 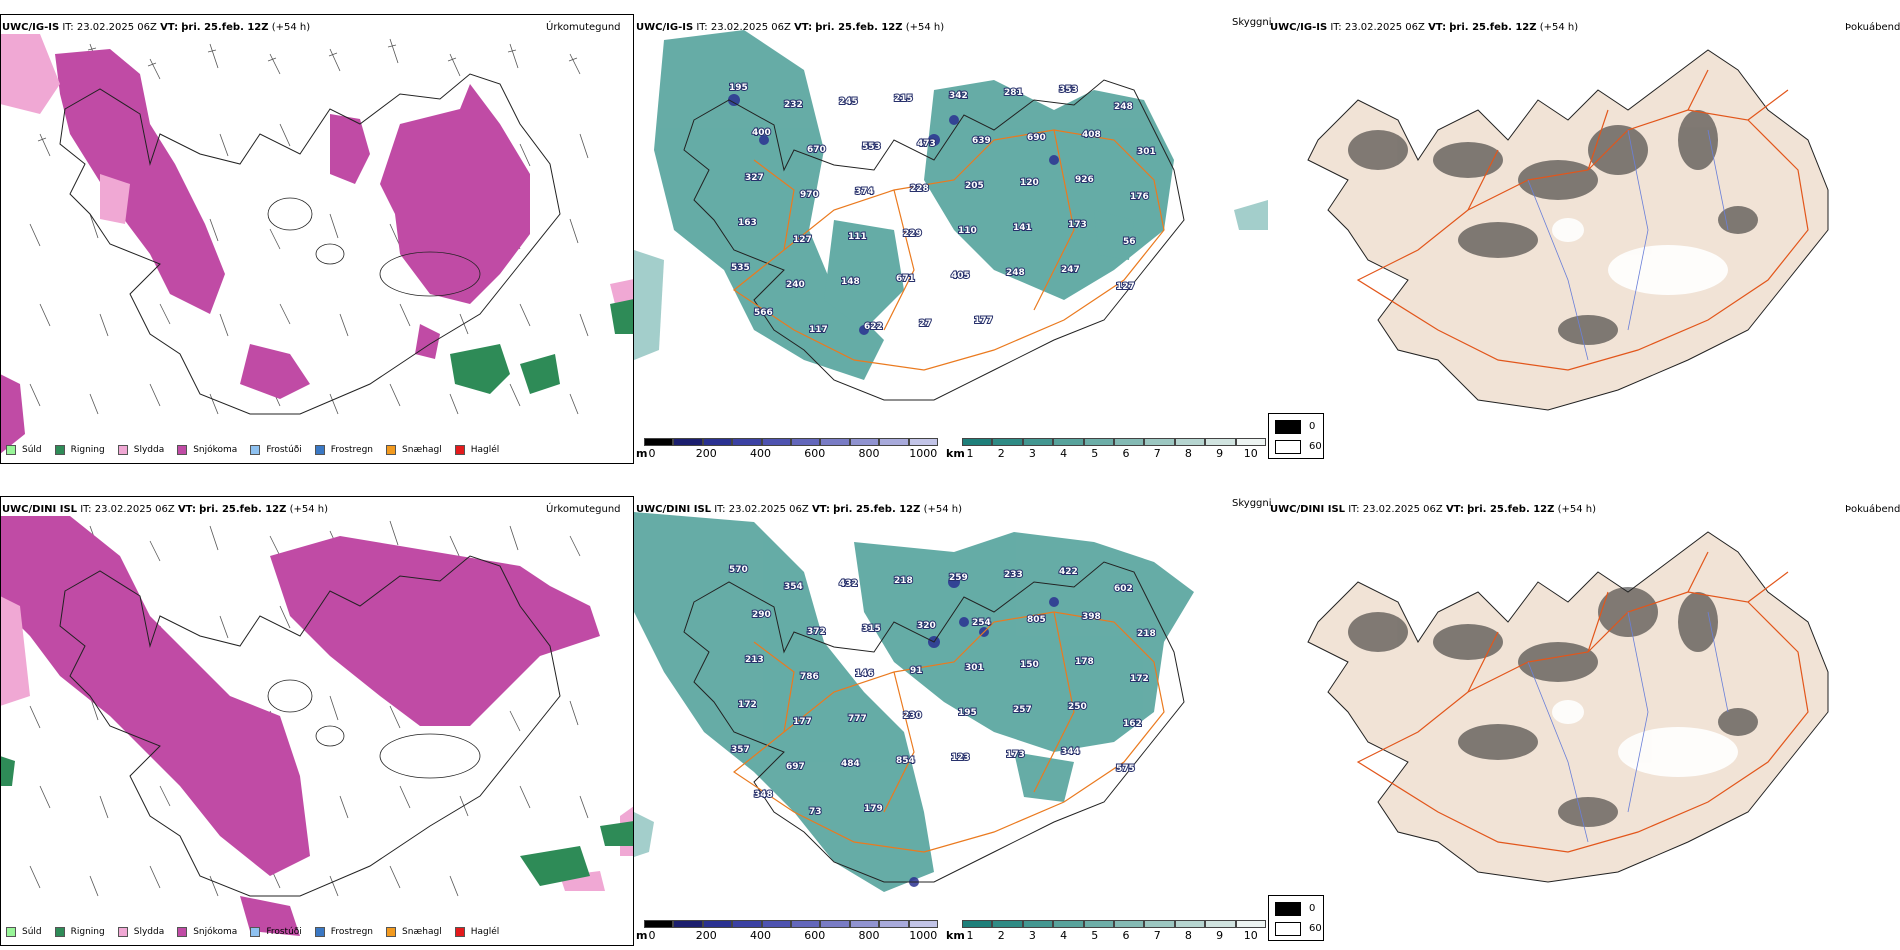 I want to click on visibility-value-label: 117, so click(x=818, y=330).